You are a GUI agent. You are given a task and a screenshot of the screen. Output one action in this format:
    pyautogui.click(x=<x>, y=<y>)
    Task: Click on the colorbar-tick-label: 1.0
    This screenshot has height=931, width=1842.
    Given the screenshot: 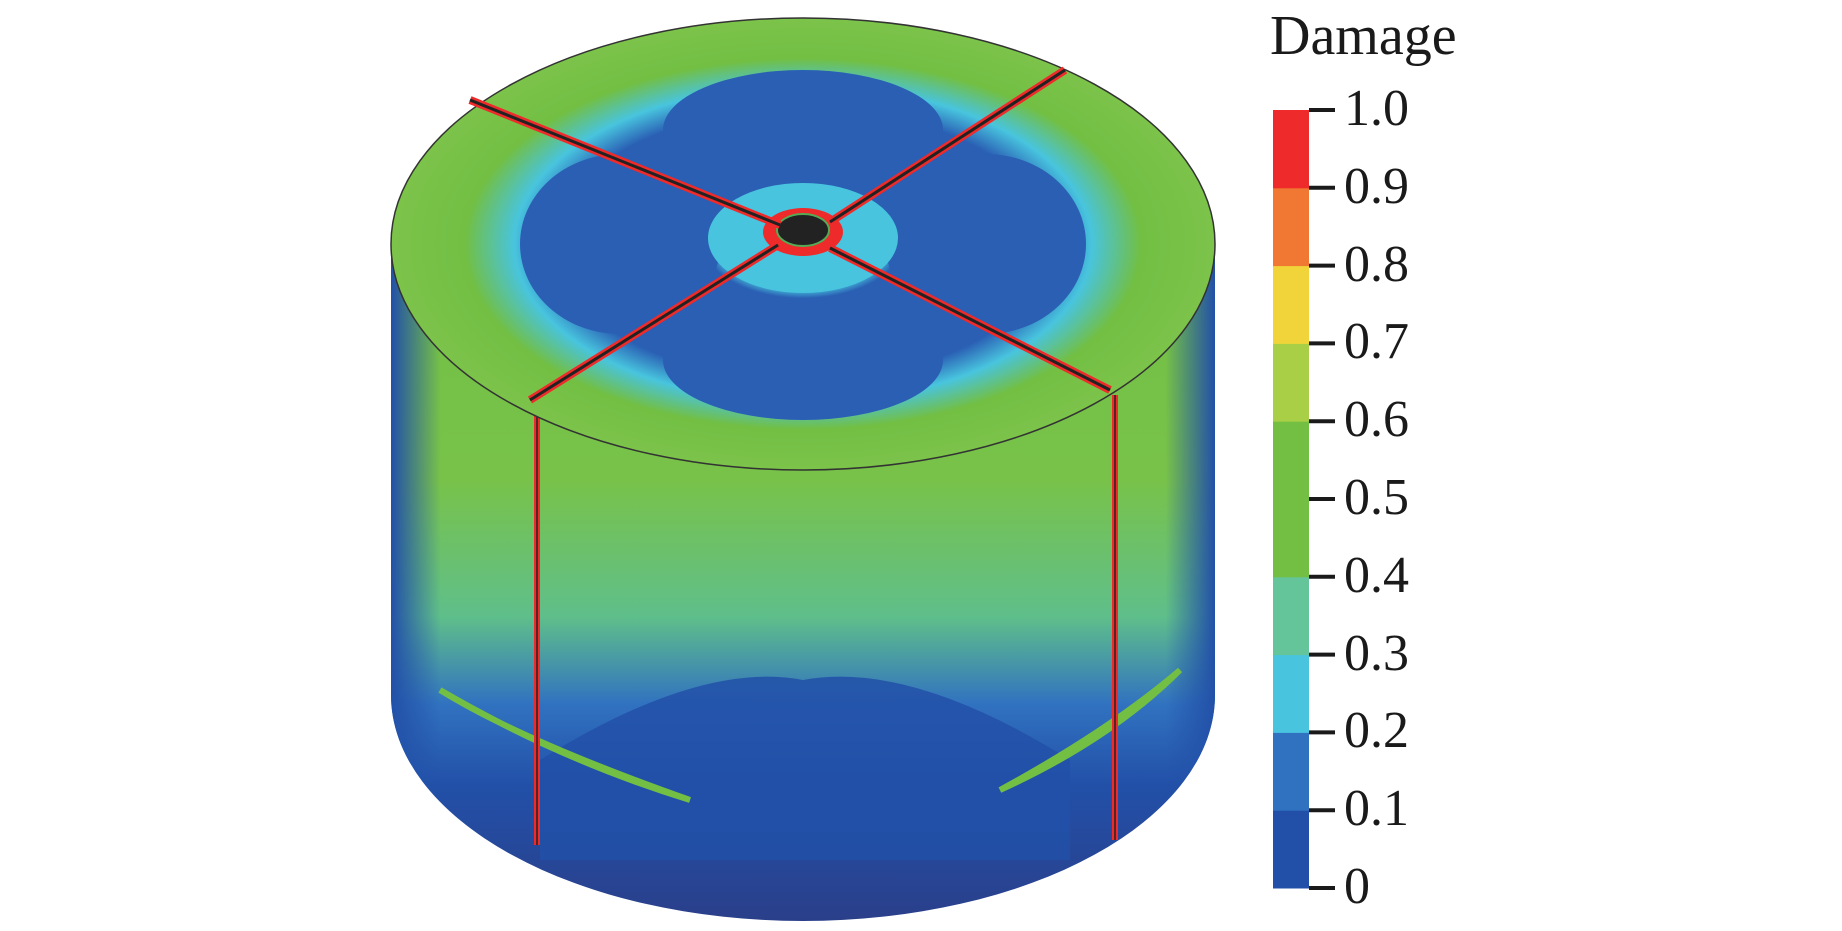 What is the action you would take?
    pyautogui.click(x=1376, y=108)
    